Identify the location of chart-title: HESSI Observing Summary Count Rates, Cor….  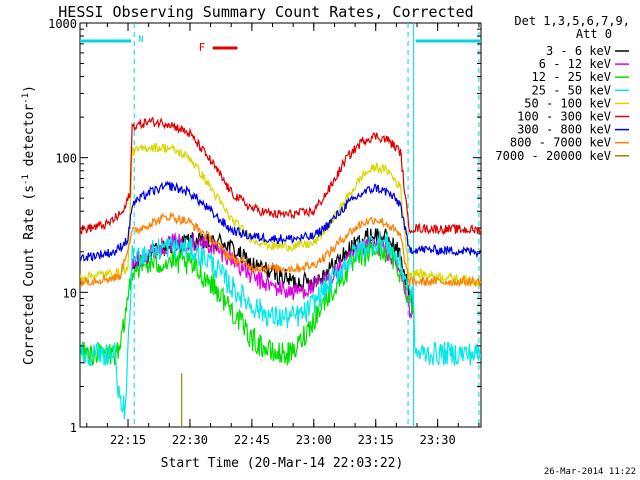
(265, 12).